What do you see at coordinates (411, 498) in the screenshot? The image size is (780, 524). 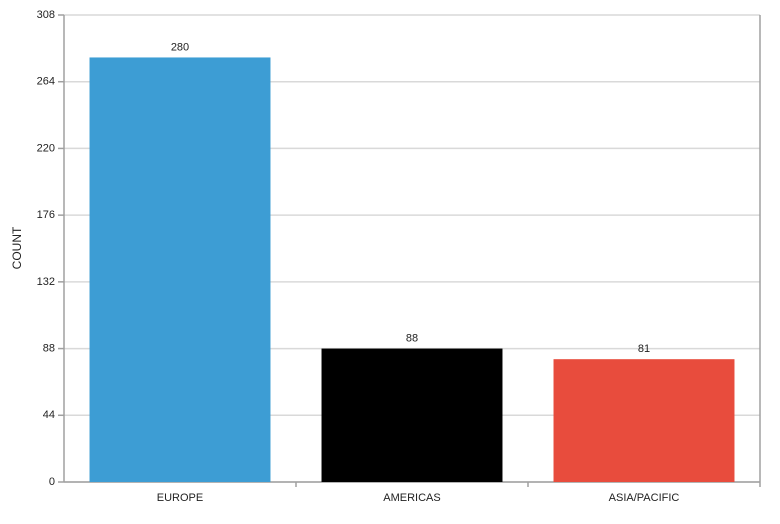 I see `x-tick-label: AMERICAS` at bounding box center [411, 498].